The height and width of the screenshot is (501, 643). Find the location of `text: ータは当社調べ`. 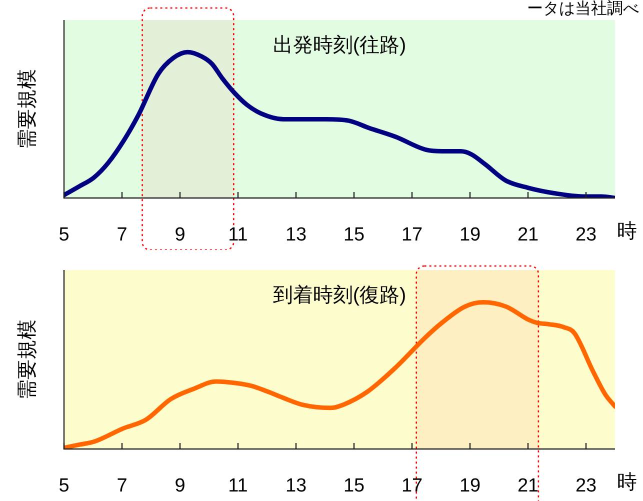

text: ータは当社調べ is located at coordinates (583, 9).